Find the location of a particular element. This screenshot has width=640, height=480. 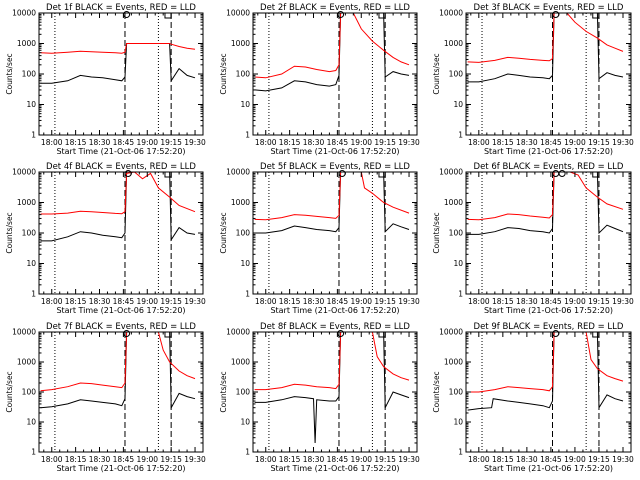

chart-title: Det 7f BLACK = Events, RED = LLD is located at coordinates (121, 327).